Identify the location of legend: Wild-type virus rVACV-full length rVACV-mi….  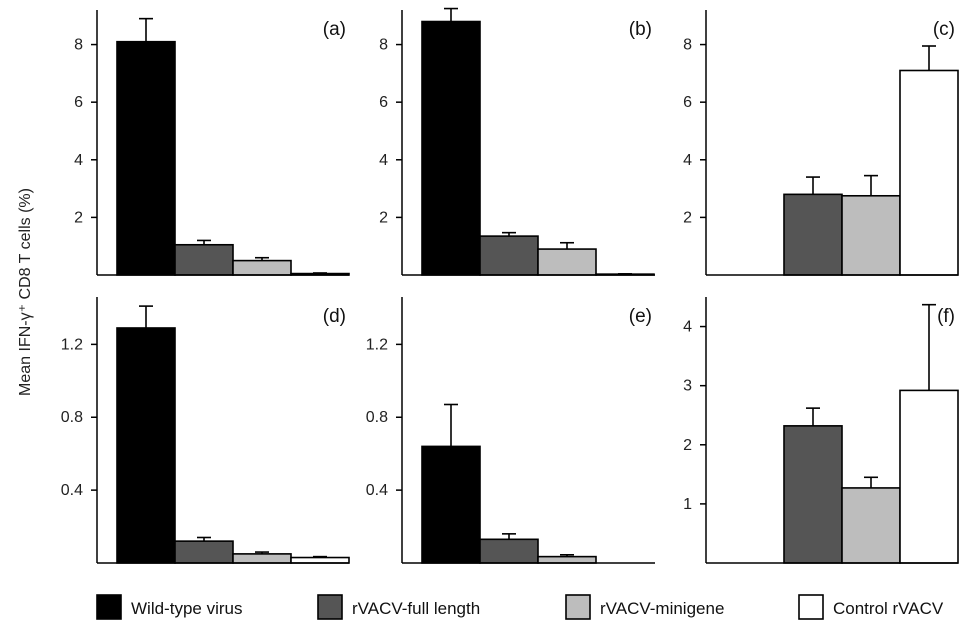
(520, 607).